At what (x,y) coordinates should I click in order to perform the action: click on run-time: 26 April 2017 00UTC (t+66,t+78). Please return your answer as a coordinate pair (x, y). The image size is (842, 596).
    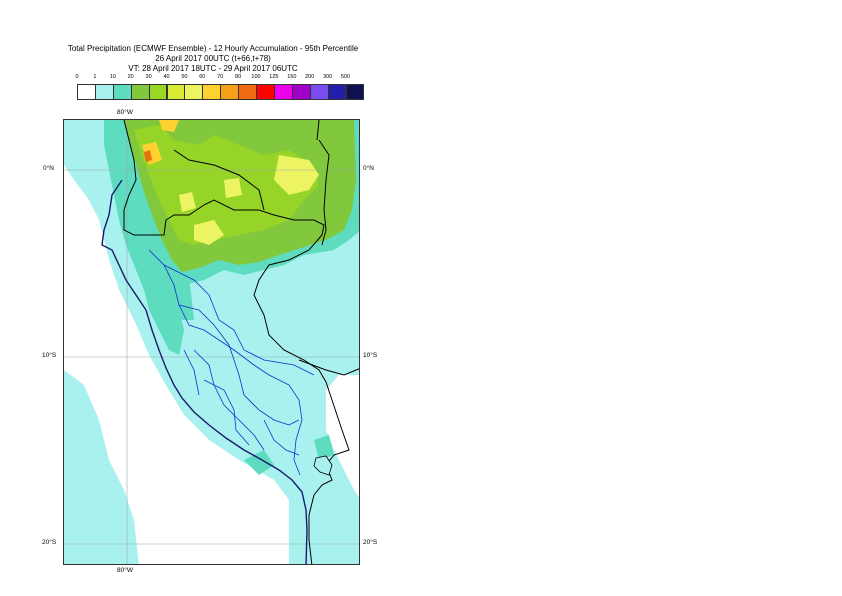
    Looking at the image, I should click on (213, 58).